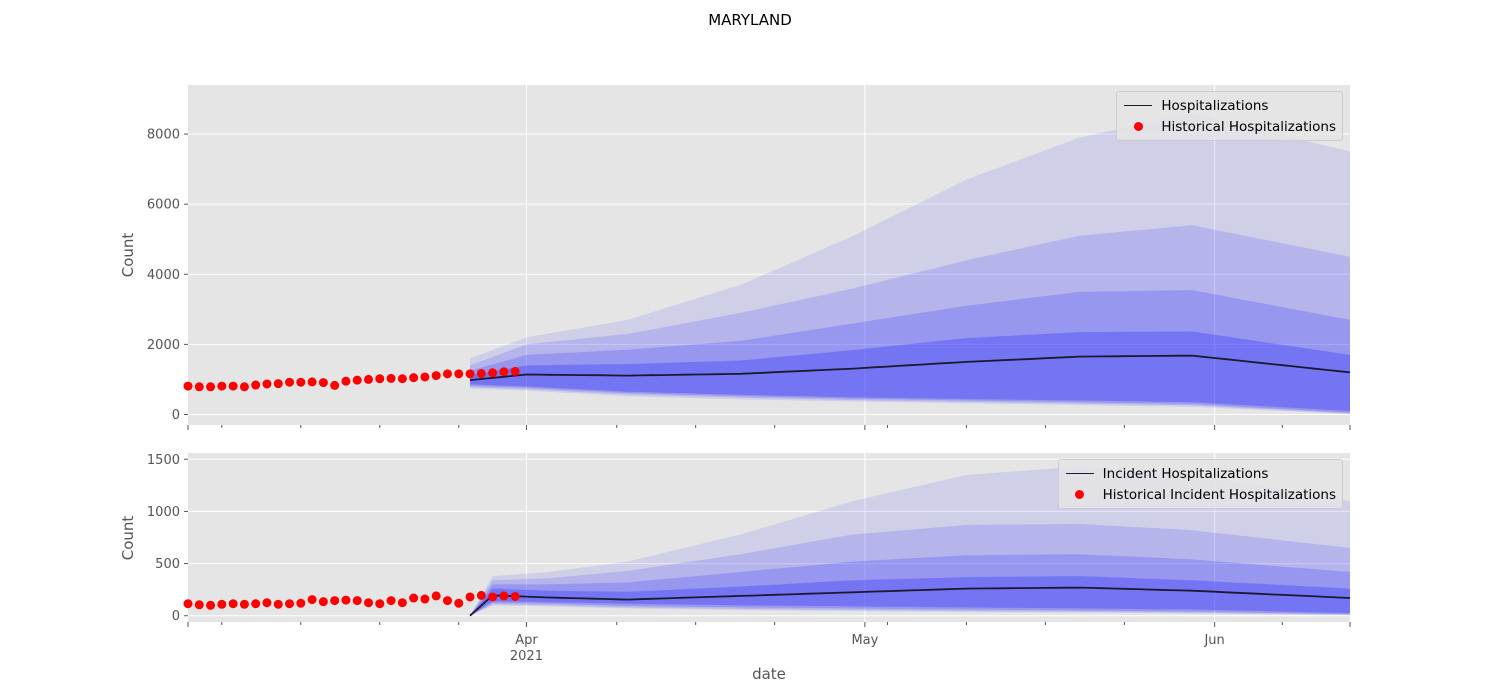 The height and width of the screenshot is (700, 1500). I want to click on y-tick-label: 8000, so click(163, 135).